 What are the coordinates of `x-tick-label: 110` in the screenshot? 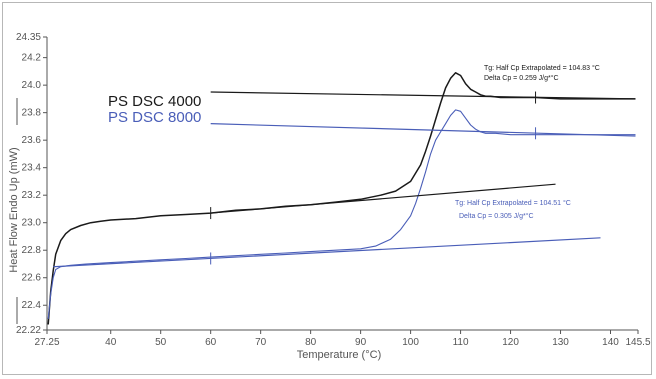 It's located at (461, 342).